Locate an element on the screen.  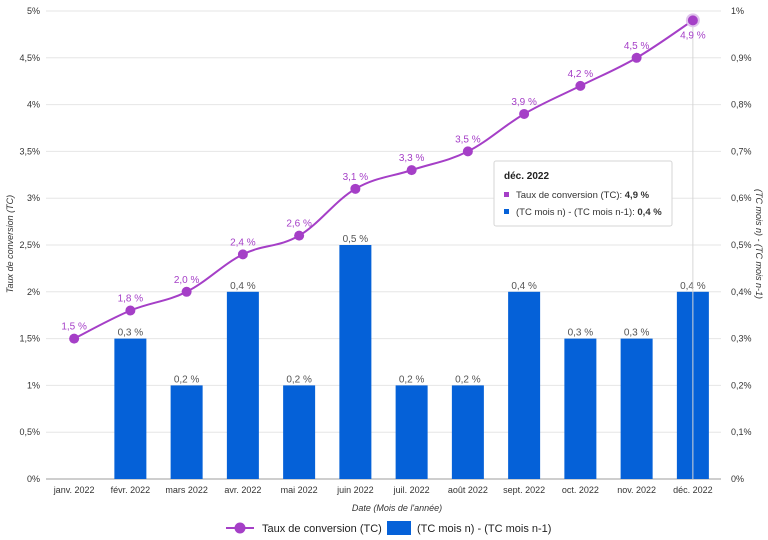
legend-line-label: Taux de conversion (TC) is located at coordinates (322, 529).